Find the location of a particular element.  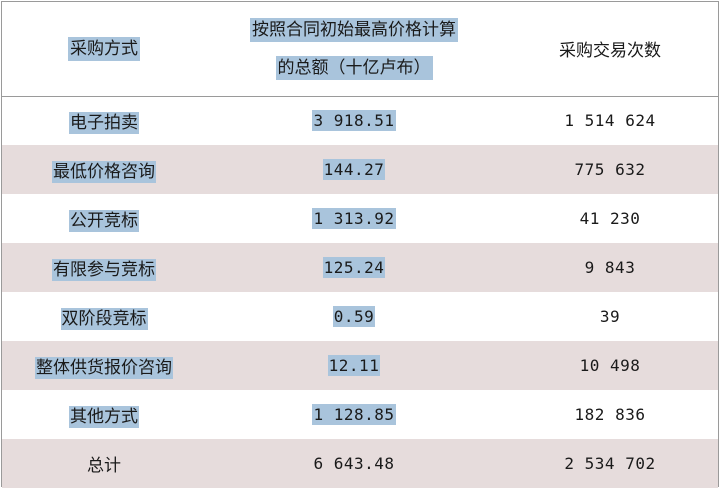

table-row: 有限参与竞标 125.24 9 843 is located at coordinates (360, 267).